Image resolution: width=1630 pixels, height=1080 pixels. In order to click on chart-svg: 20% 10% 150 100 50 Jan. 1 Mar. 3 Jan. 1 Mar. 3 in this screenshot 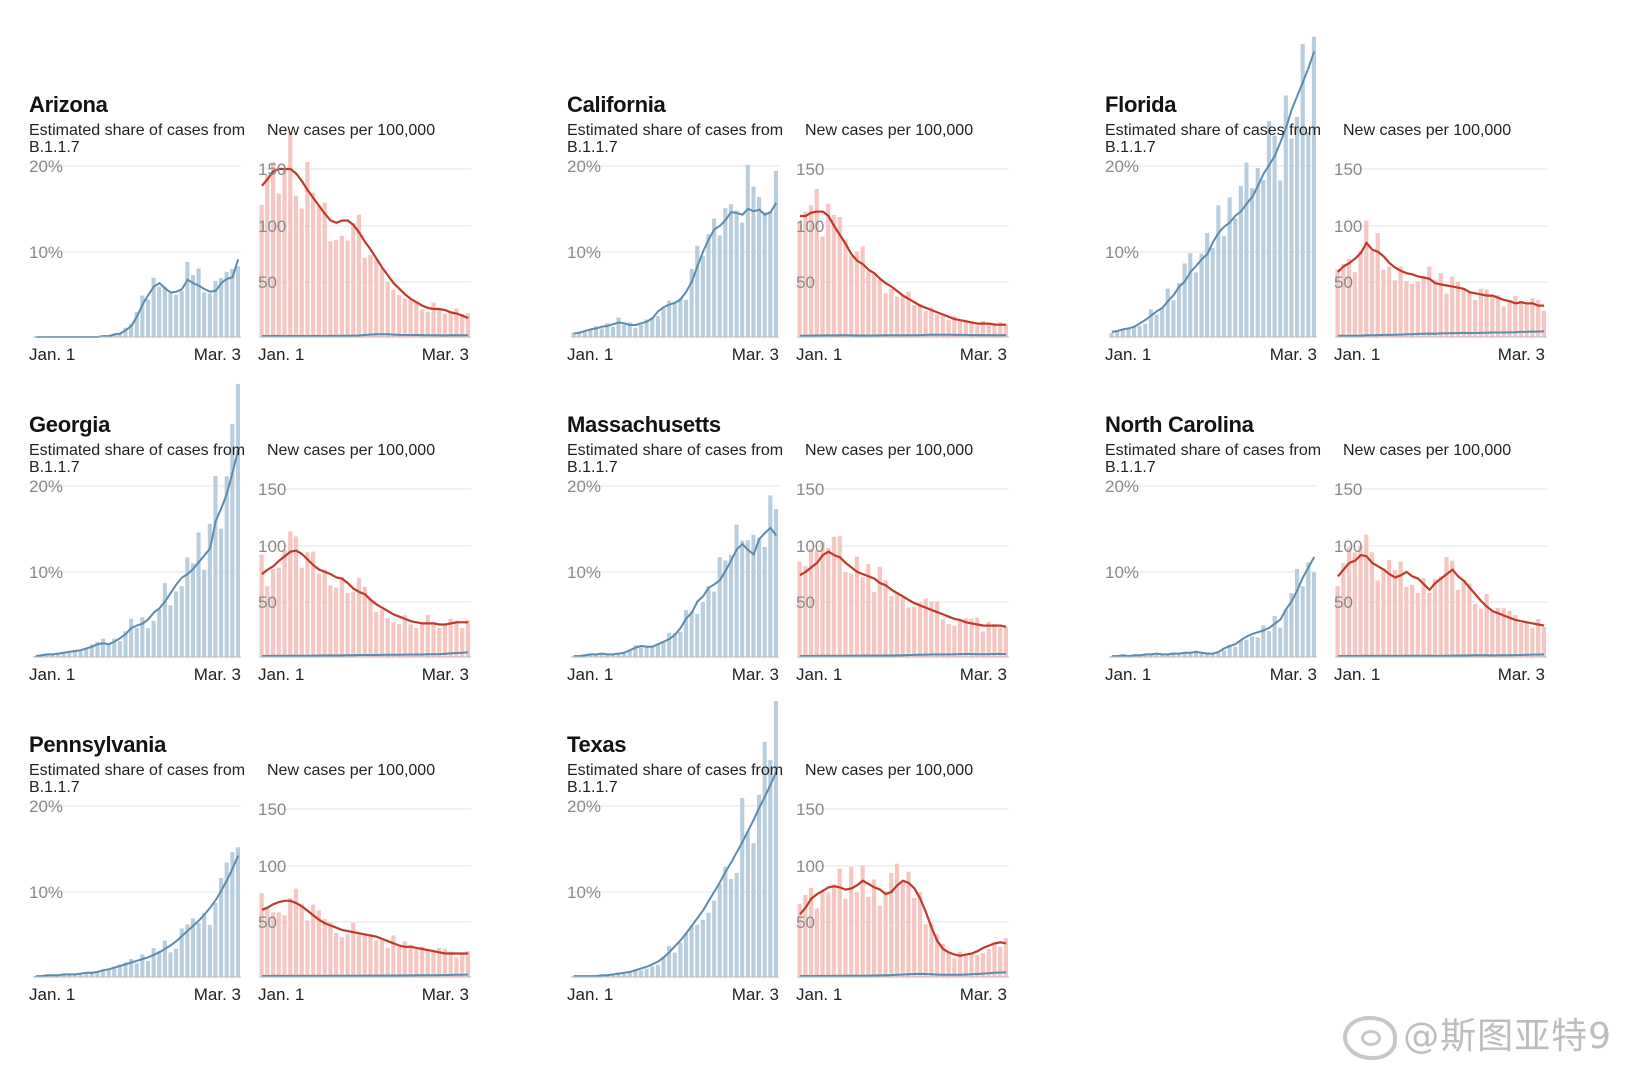, I will do `click(250, 248)`.